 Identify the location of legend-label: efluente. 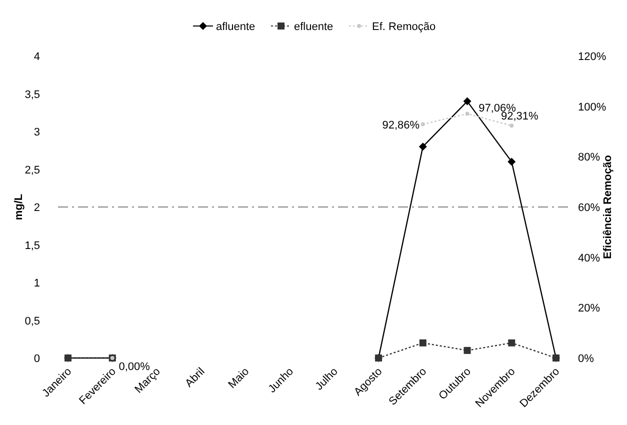
(314, 27).